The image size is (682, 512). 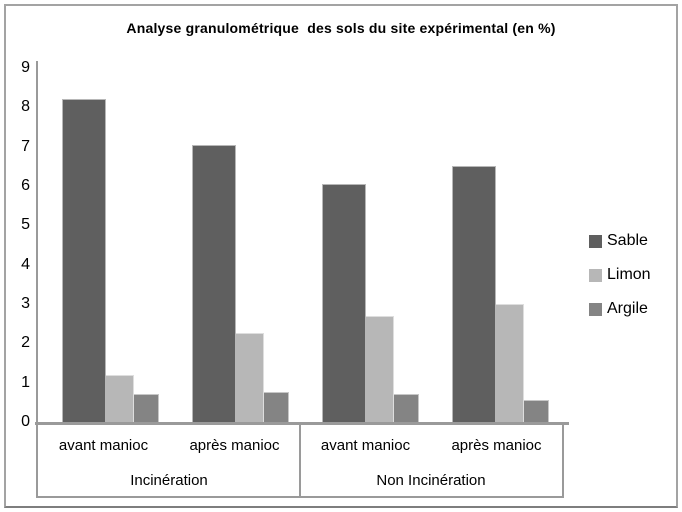 What do you see at coordinates (169, 480) in the screenshot?
I see `group-label-incineration: Incinération` at bounding box center [169, 480].